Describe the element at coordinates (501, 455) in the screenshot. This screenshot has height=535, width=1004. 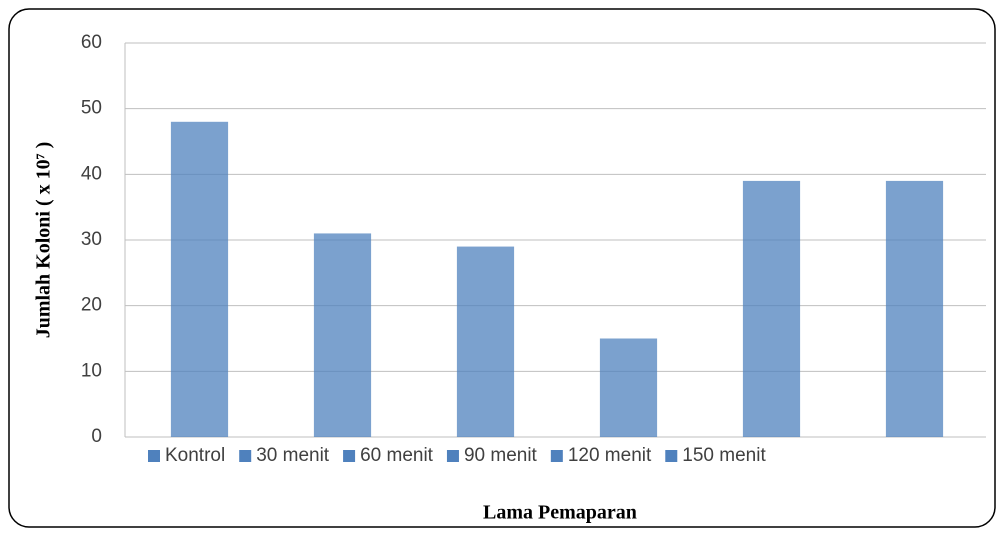
I see `legend-label: 90 menit` at that location.